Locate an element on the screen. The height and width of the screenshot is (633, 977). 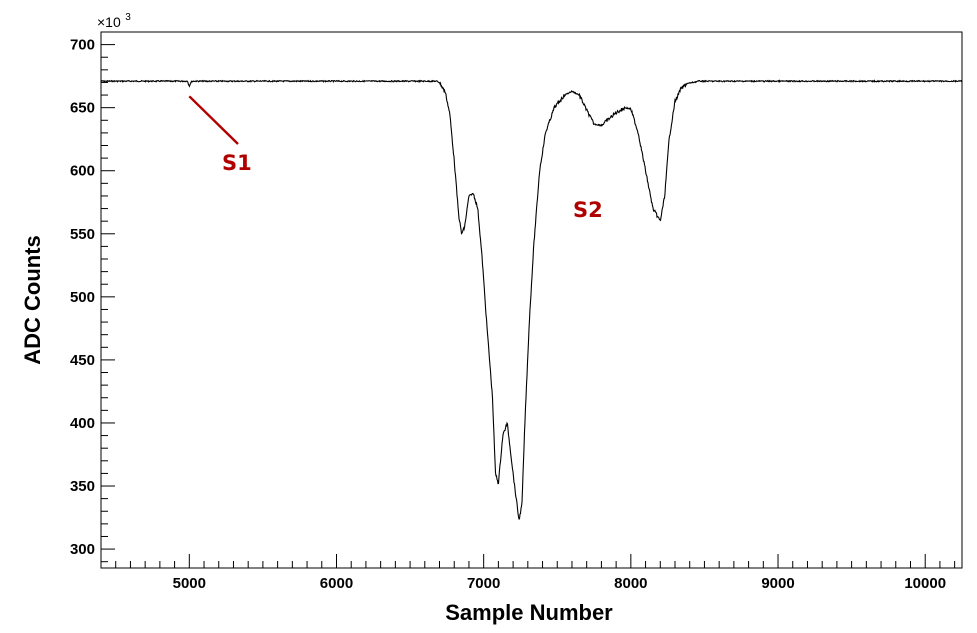
y-tick-label: 300 is located at coordinates (82, 549).